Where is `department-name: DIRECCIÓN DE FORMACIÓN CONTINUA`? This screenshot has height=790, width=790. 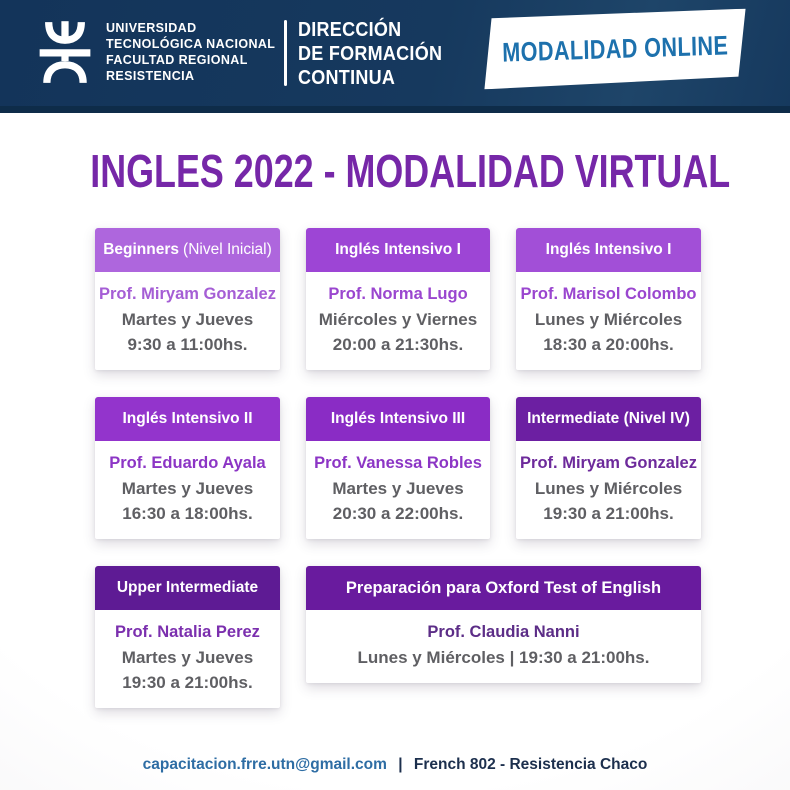
department-name: DIRECCIÓN DE FORMACIÓN CONTINUA is located at coordinates (370, 54).